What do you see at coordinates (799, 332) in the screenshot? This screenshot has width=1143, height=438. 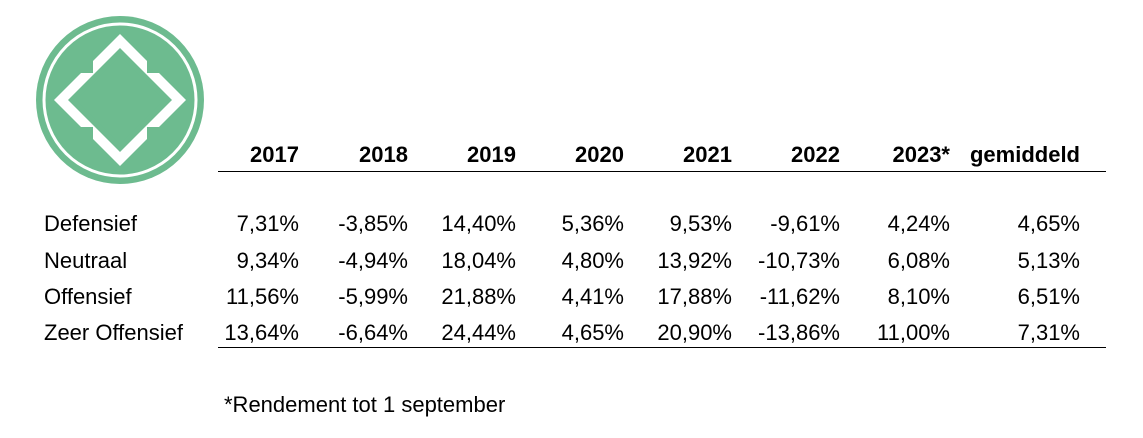 I see `table-cell: -13,86%` at bounding box center [799, 332].